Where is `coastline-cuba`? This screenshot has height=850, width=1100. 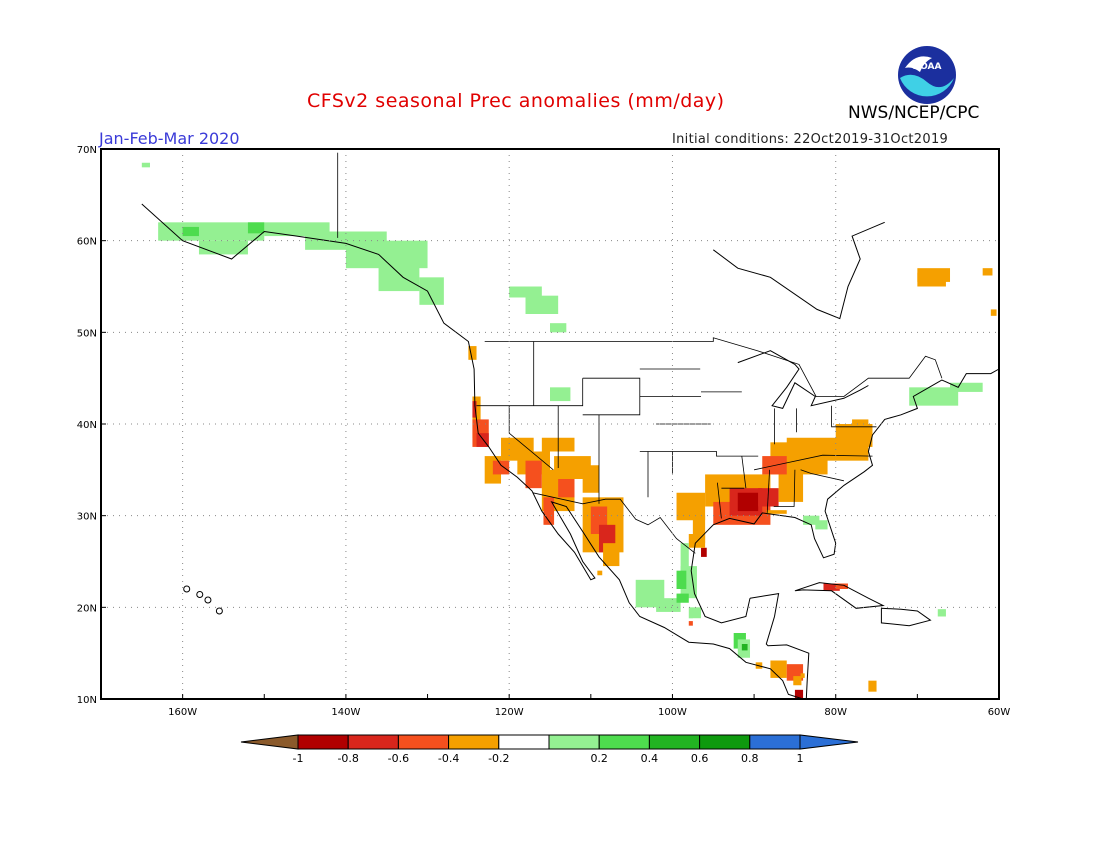
coastline-cuba is located at coordinates (839, 595).